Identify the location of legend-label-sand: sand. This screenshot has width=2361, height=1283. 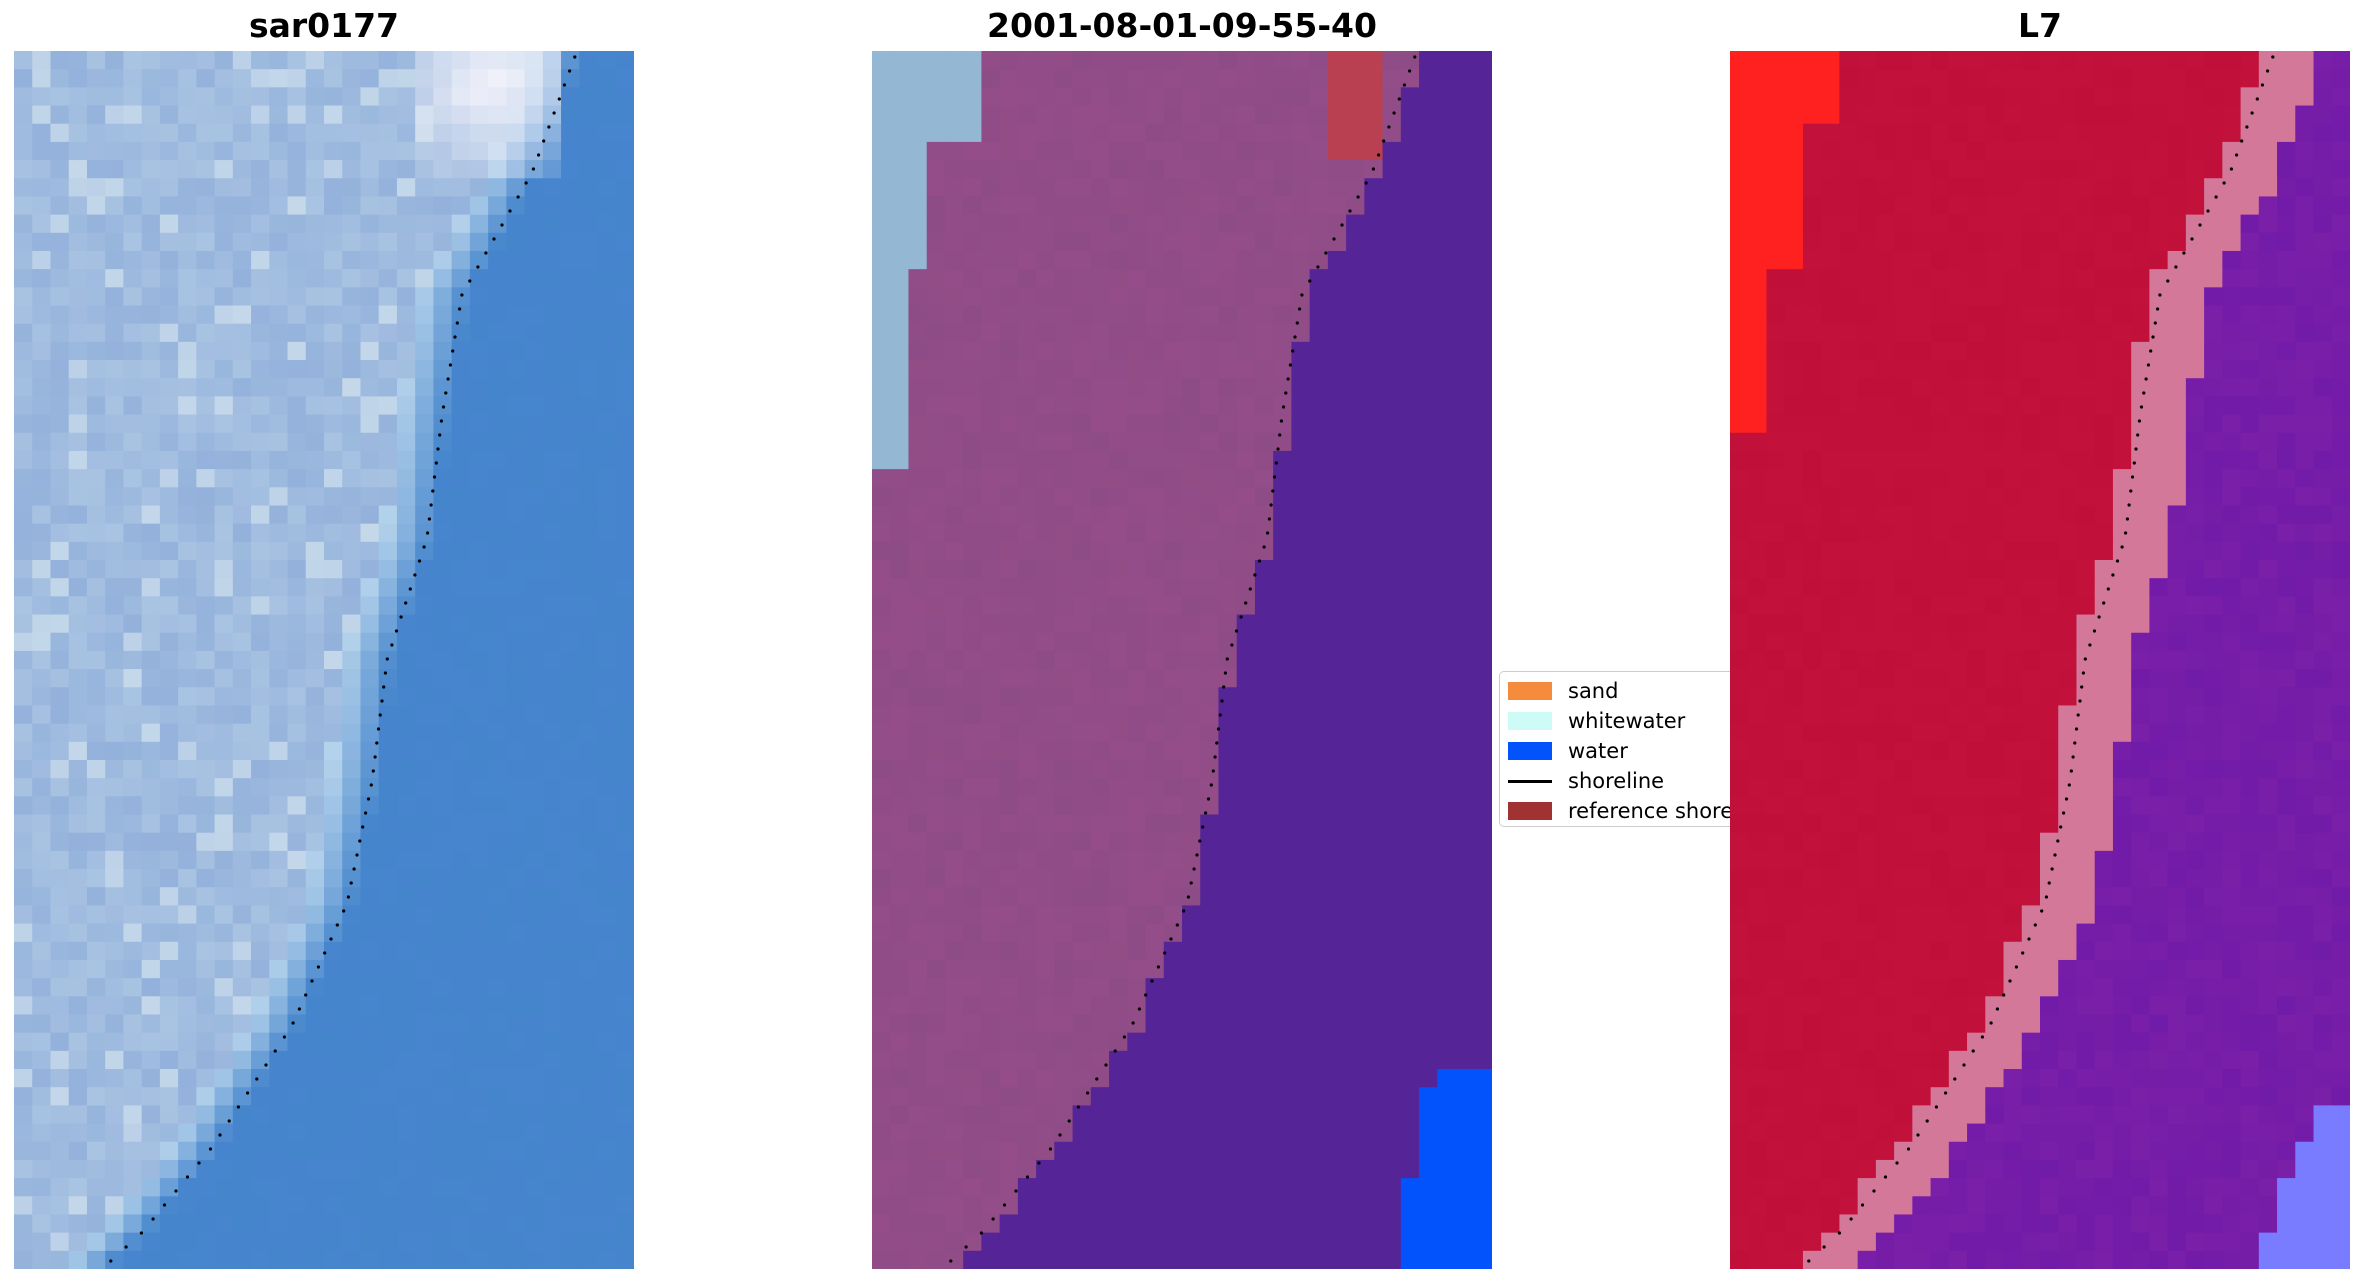
(1593, 691).